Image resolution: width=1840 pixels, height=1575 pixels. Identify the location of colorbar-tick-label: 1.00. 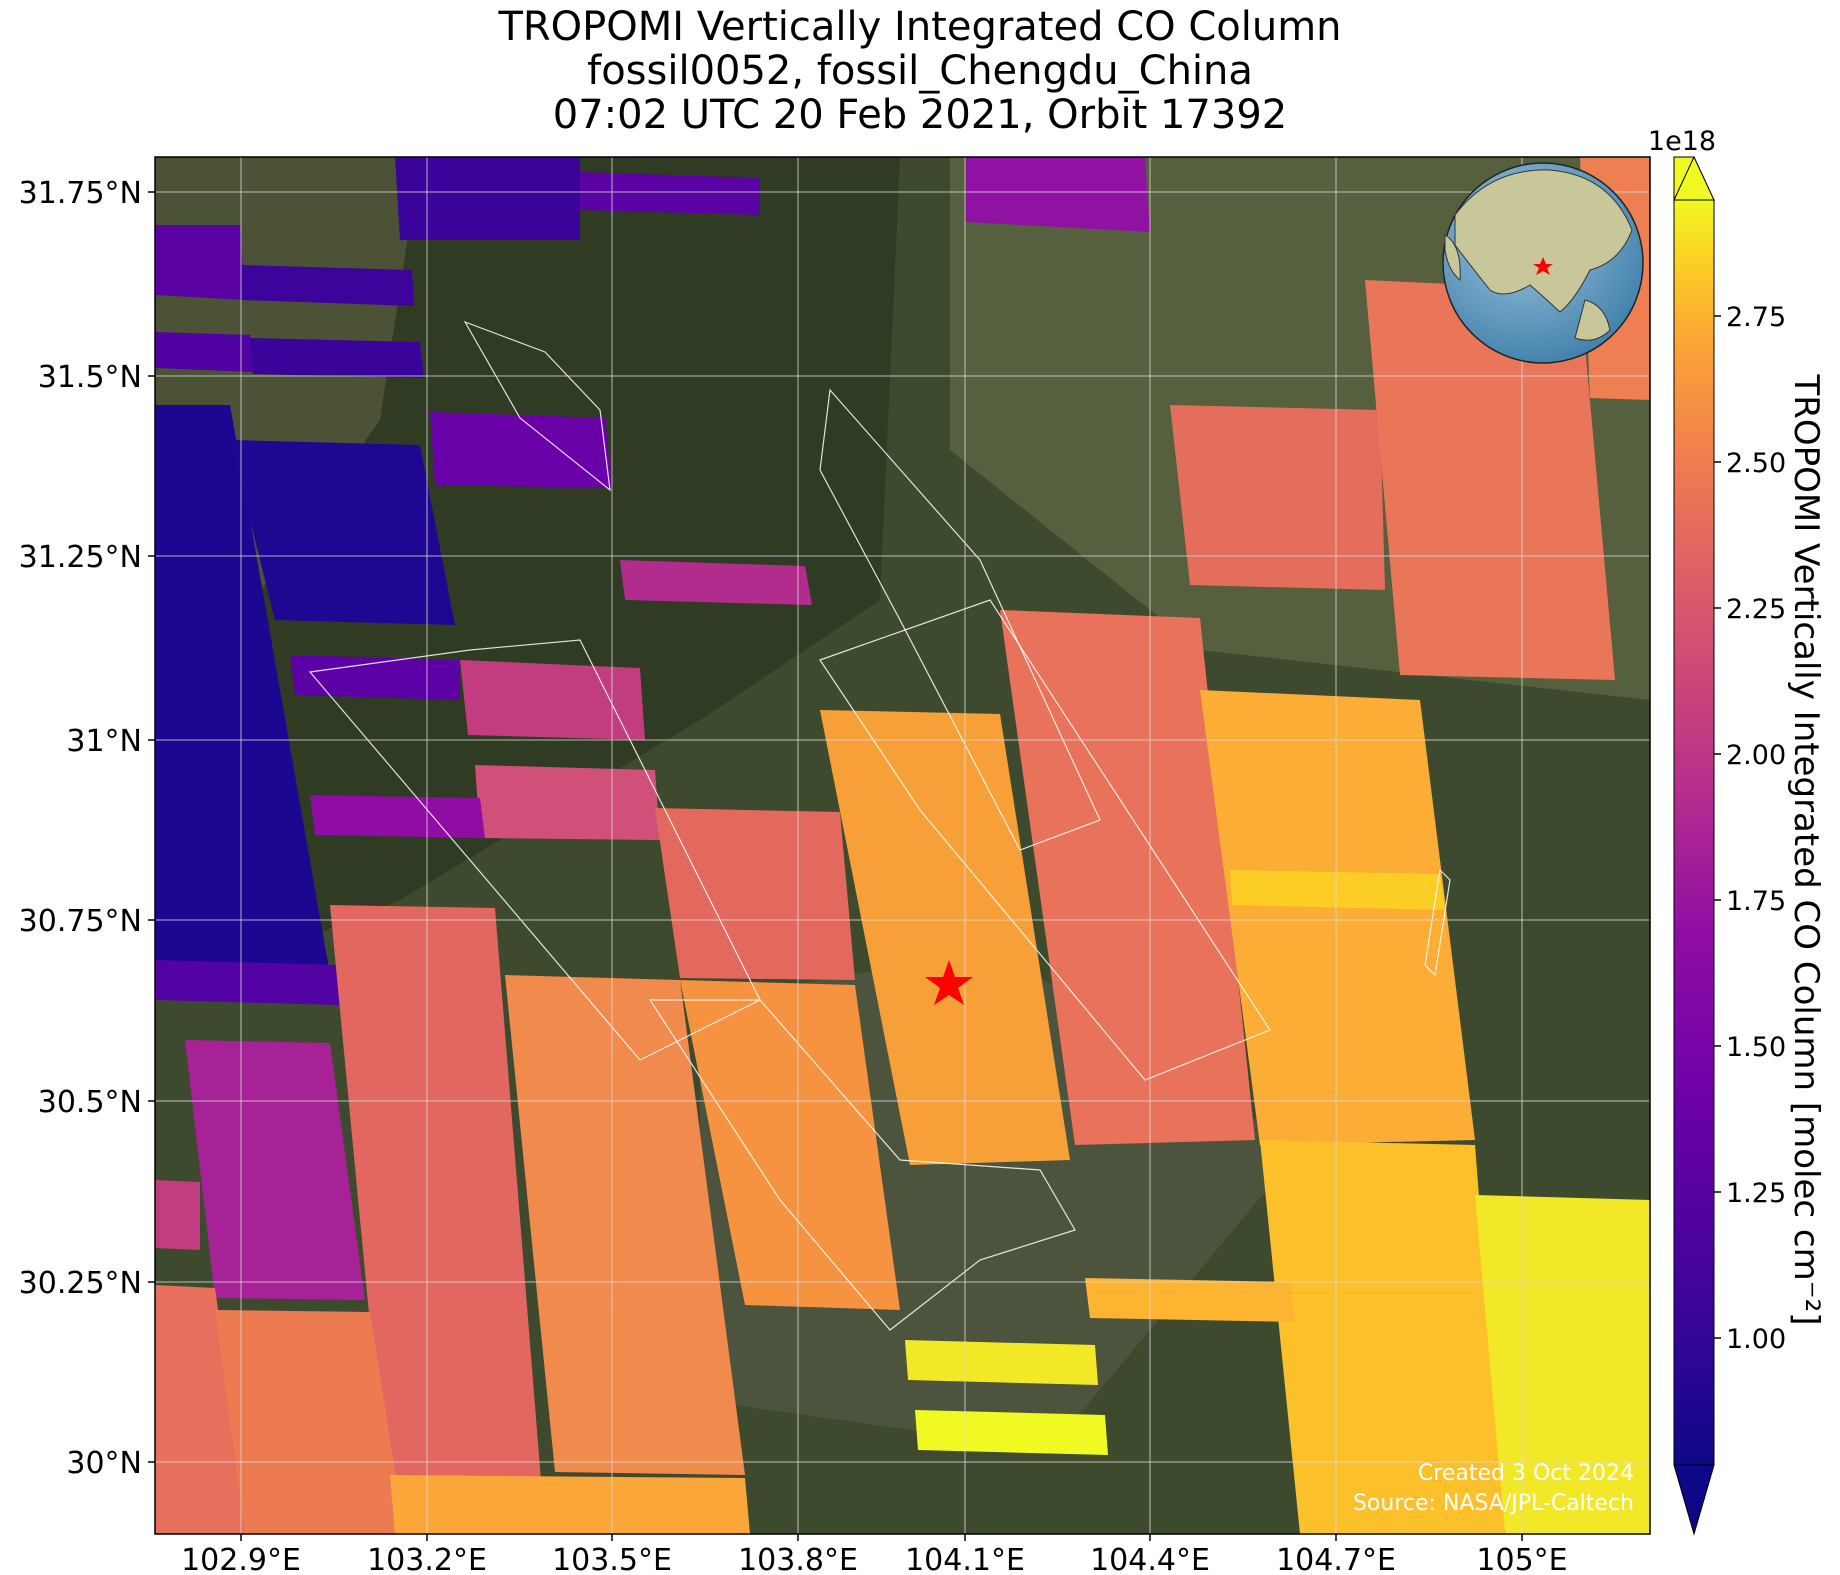
(1756, 1339).